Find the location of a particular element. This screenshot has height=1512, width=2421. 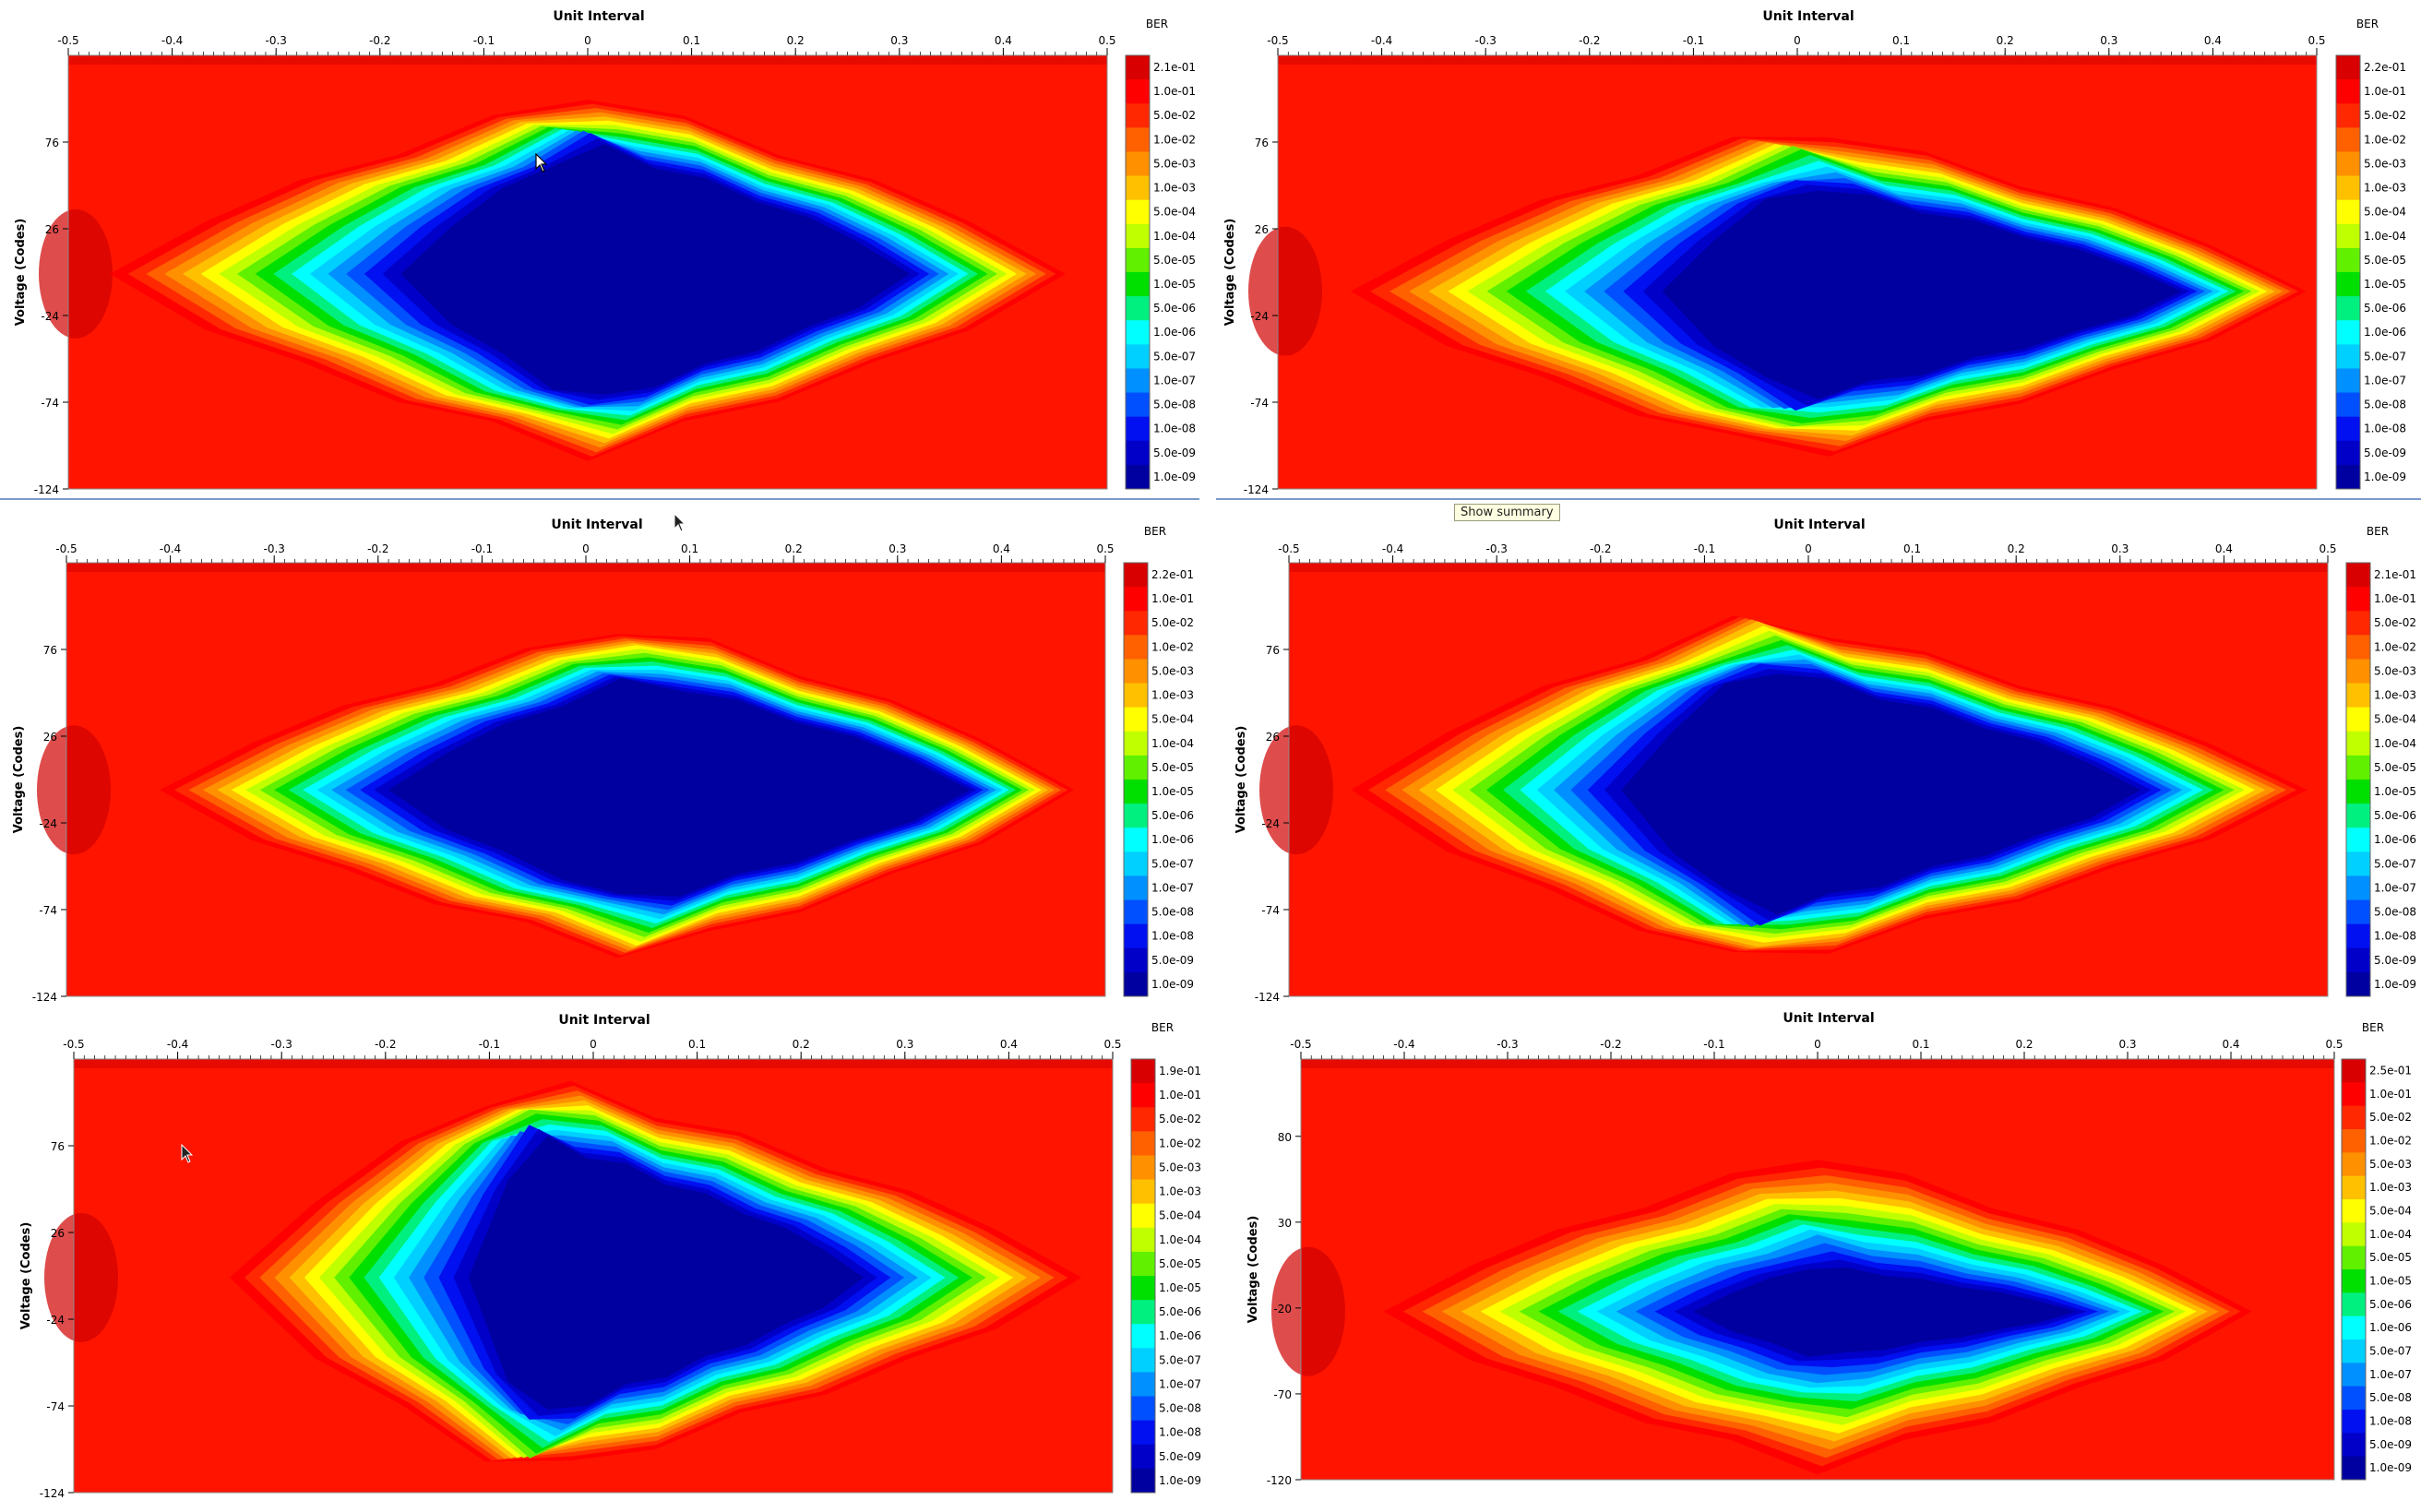

panel-divider-left is located at coordinates (599, 499).